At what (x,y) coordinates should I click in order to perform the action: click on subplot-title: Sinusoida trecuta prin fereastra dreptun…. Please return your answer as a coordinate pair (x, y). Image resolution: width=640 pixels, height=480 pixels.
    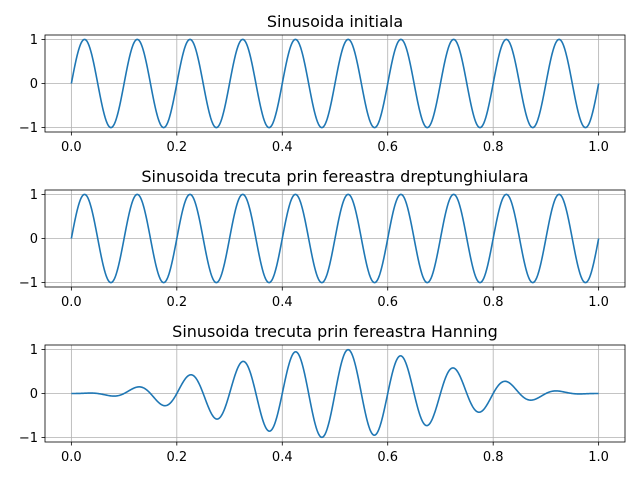
    Looking at the image, I should click on (334, 176).